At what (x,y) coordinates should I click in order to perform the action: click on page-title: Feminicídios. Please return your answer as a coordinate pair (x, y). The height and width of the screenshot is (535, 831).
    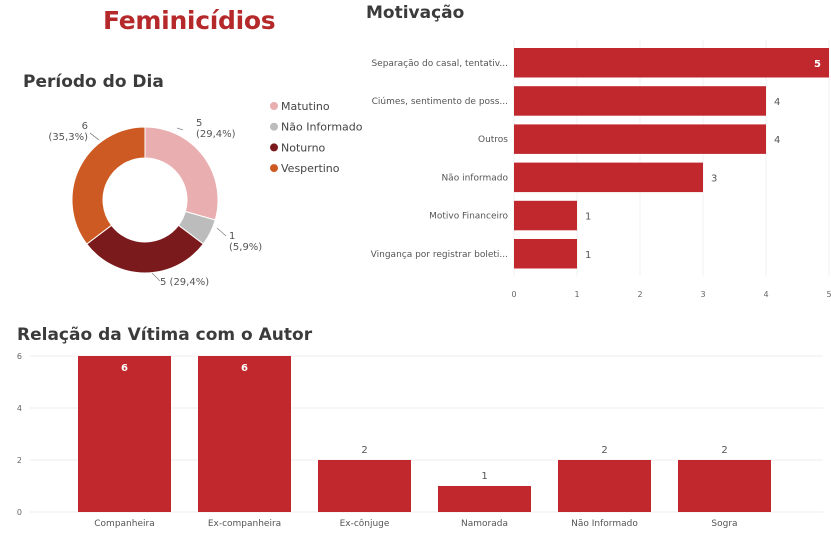
    Looking at the image, I should click on (189, 20).